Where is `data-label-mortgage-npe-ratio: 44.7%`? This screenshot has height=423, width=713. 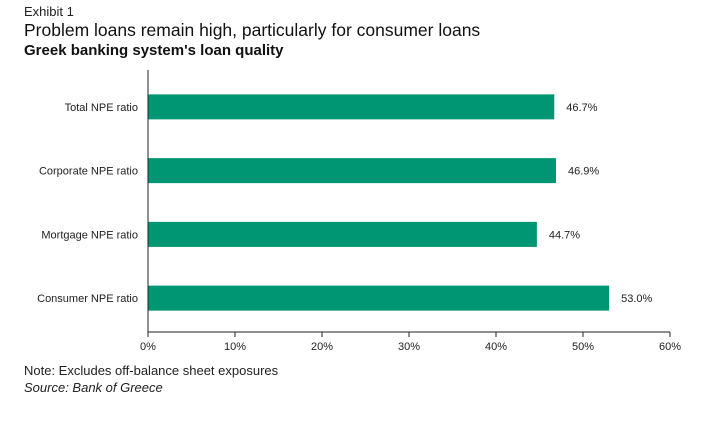
data-label-mortgage-npe-ratio: 44.7% is located at coordinates (564, 235).